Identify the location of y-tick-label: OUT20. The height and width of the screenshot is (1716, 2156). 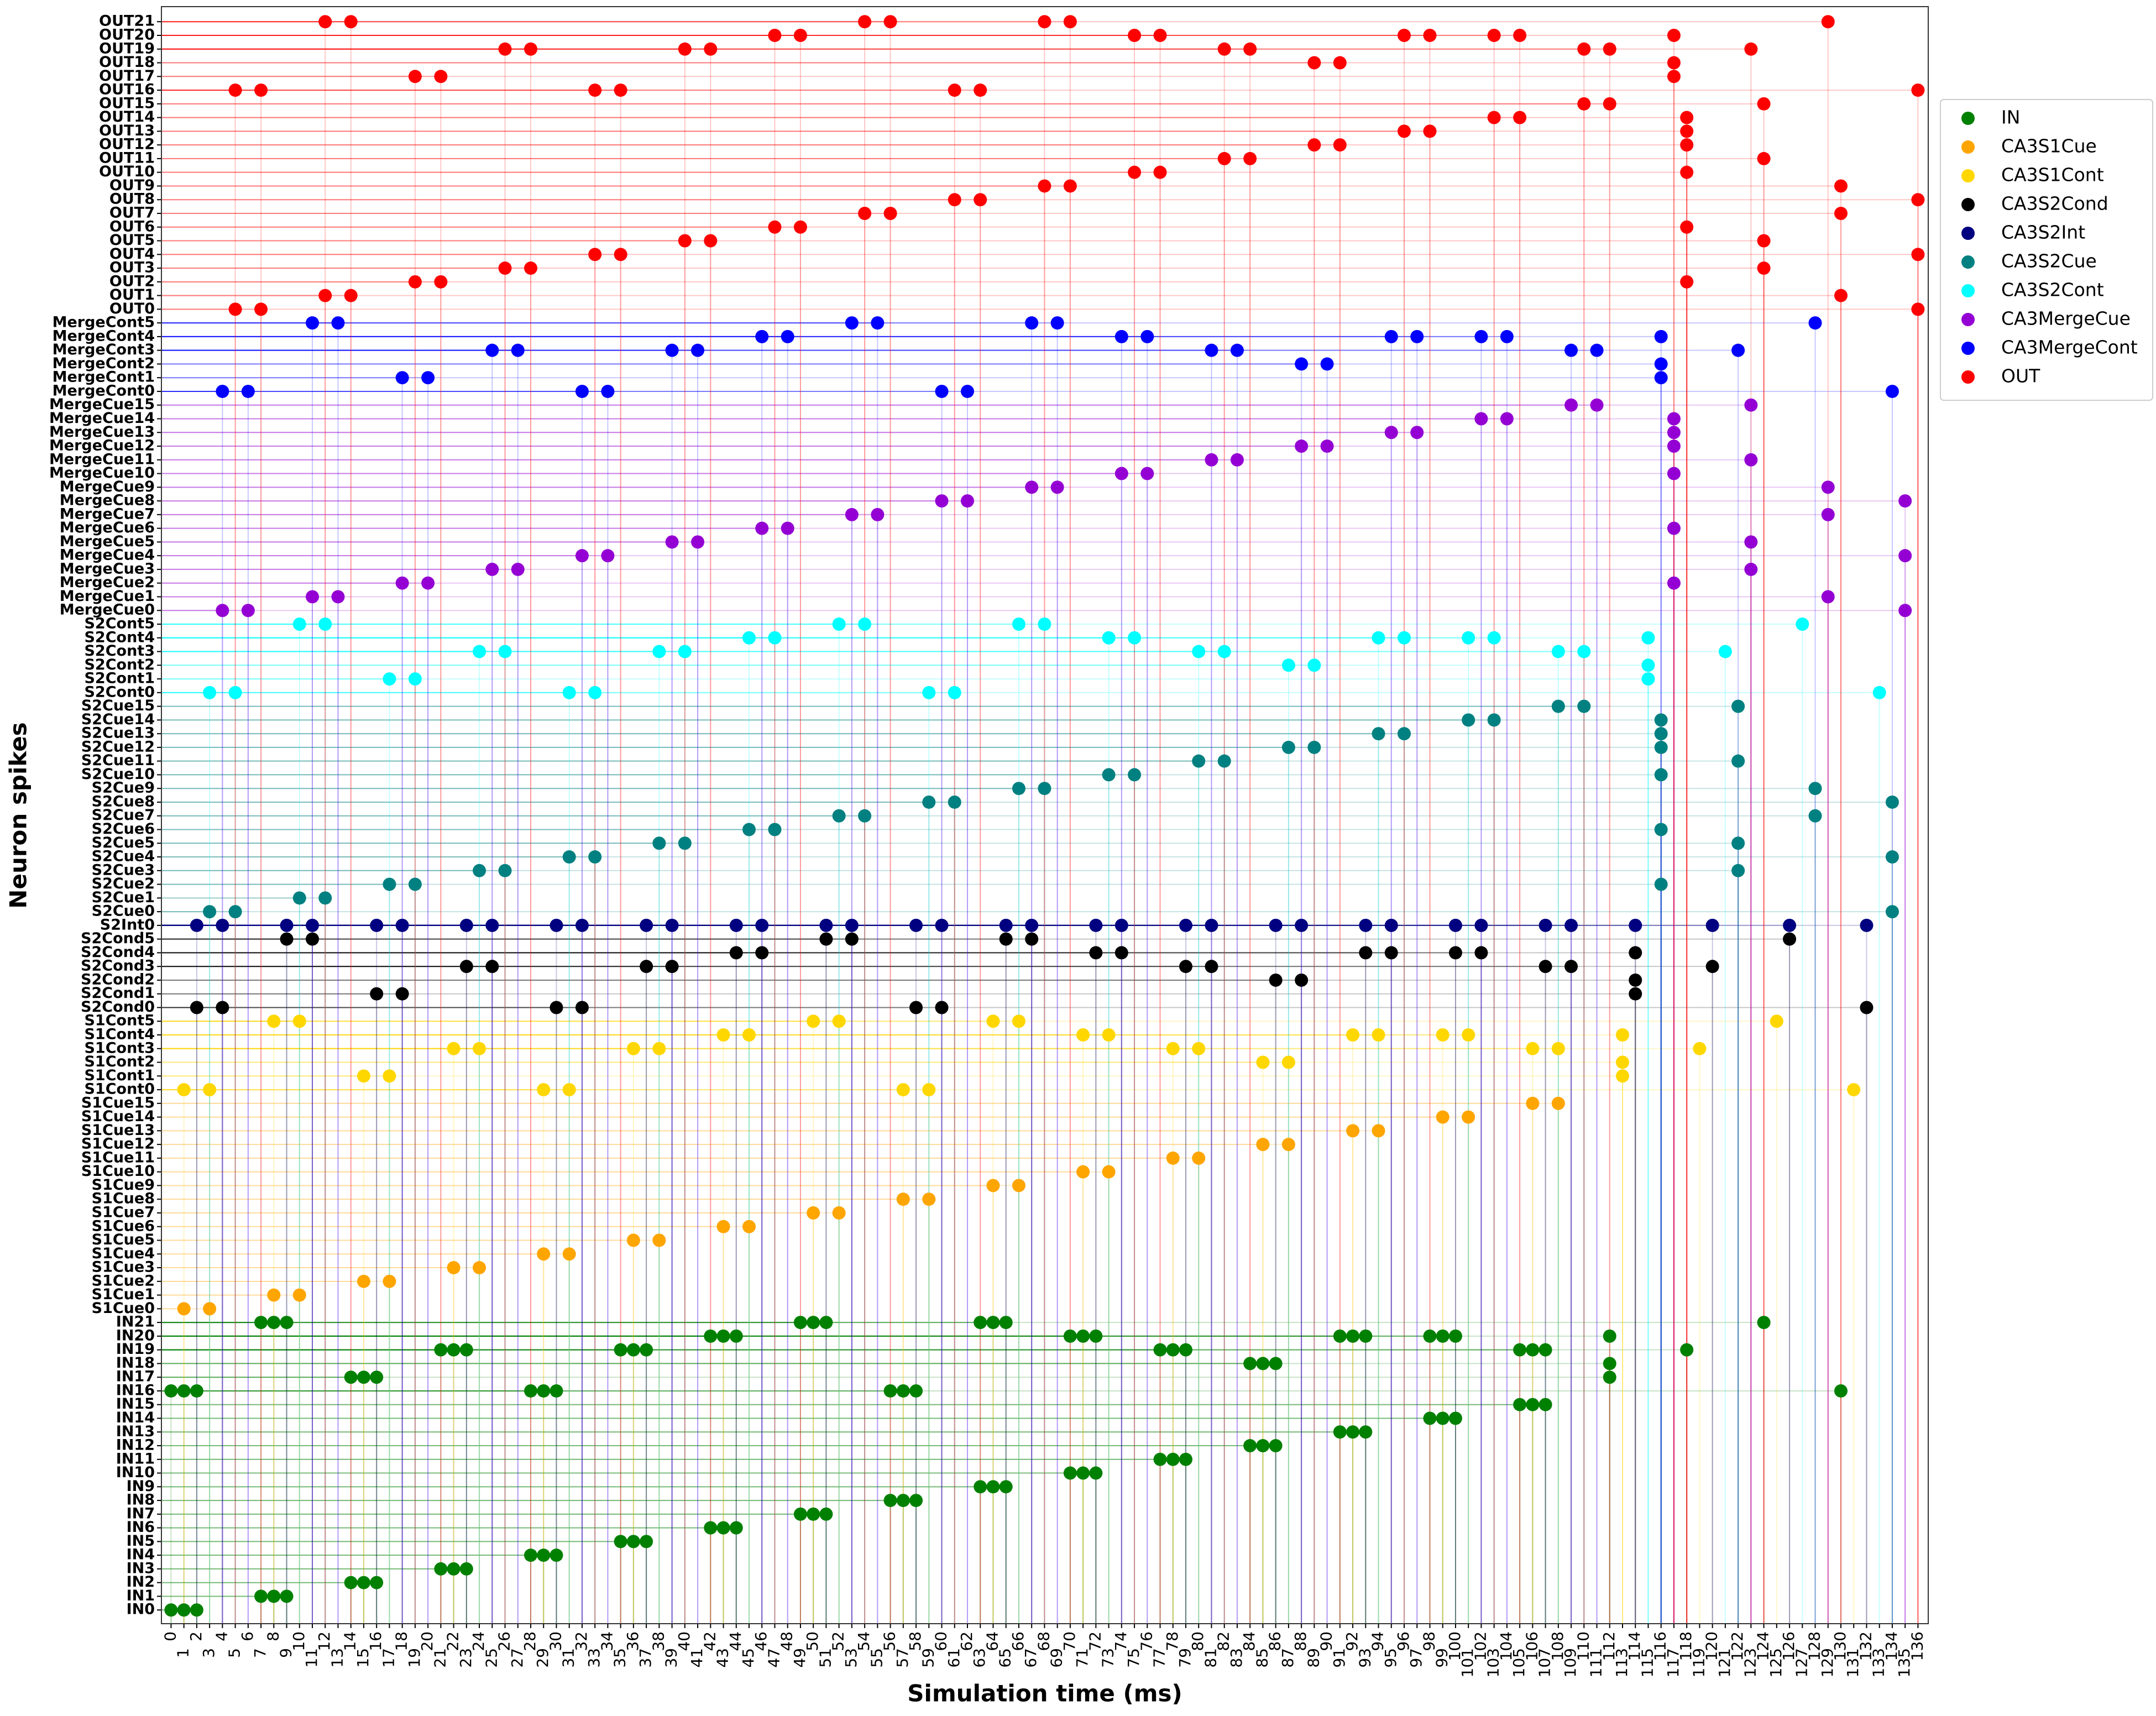
(127, 36).